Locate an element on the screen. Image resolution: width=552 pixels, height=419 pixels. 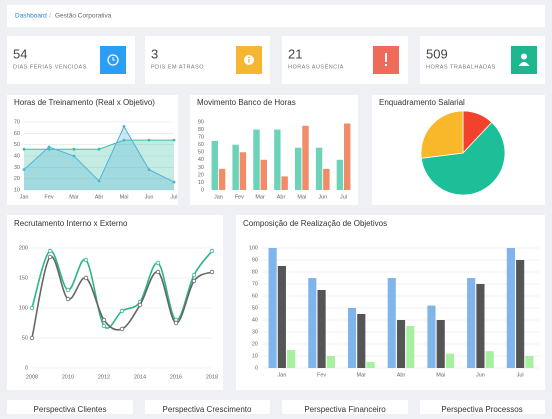
x-tick-label: 2016 is located at coordinates (176, 377).